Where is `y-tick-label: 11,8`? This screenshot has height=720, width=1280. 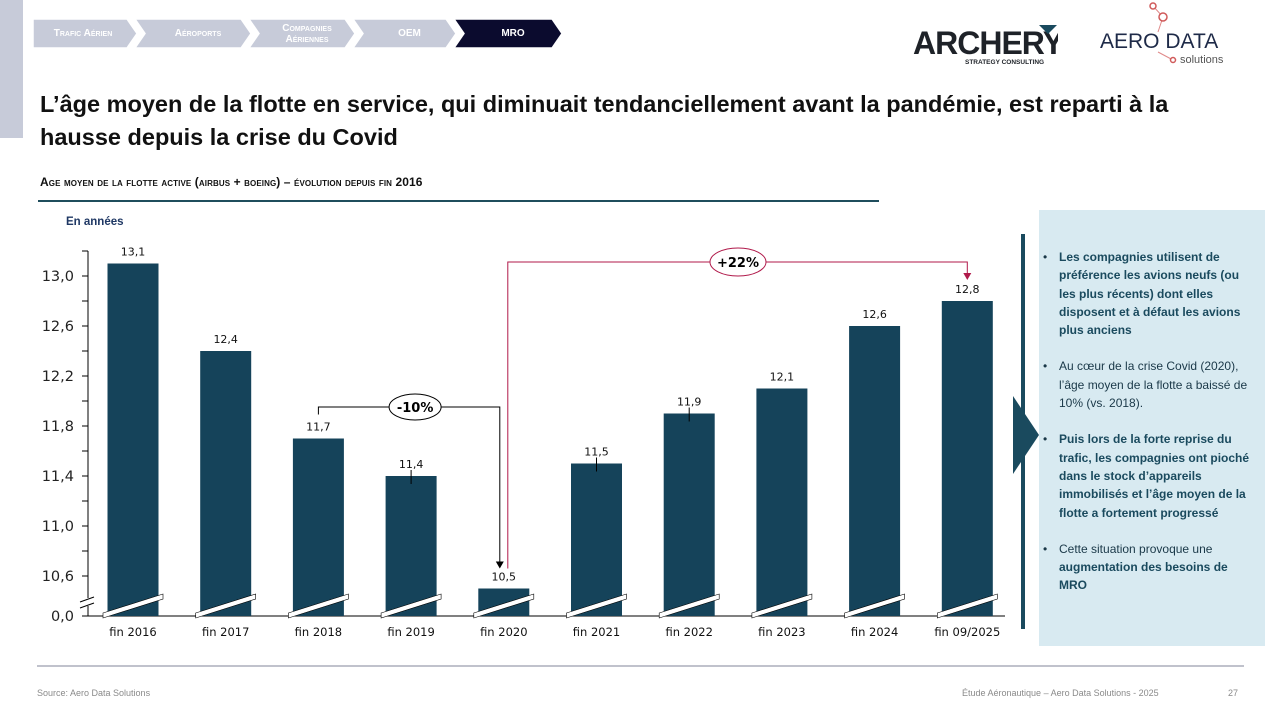 y-tick-label: 11,8 is located at coordinates (58, 427).